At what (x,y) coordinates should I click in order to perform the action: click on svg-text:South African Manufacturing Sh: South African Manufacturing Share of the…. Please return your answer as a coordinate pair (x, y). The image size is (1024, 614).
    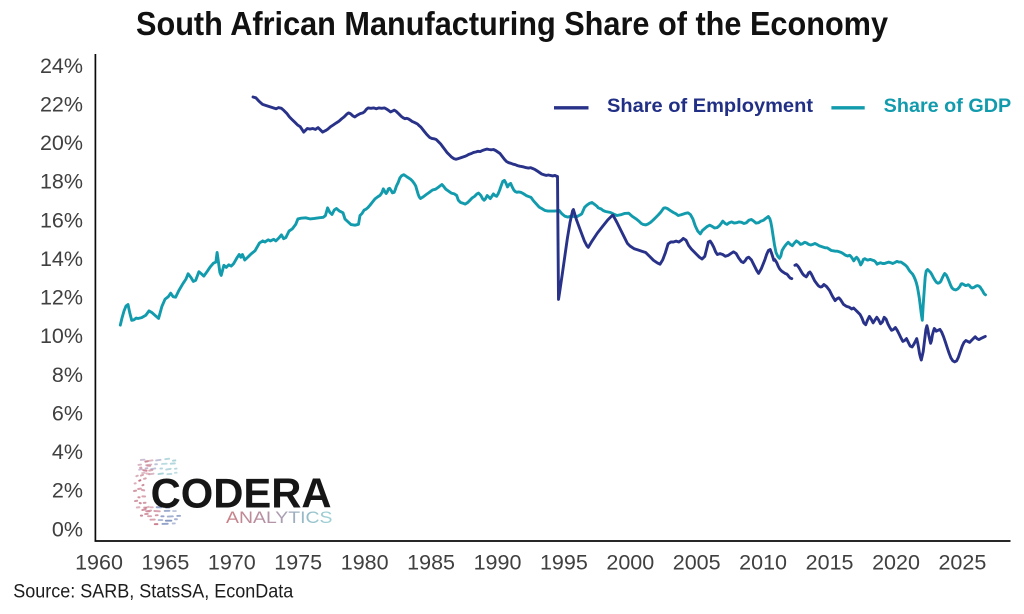
    Looking at the image, I should click on (512, 24).